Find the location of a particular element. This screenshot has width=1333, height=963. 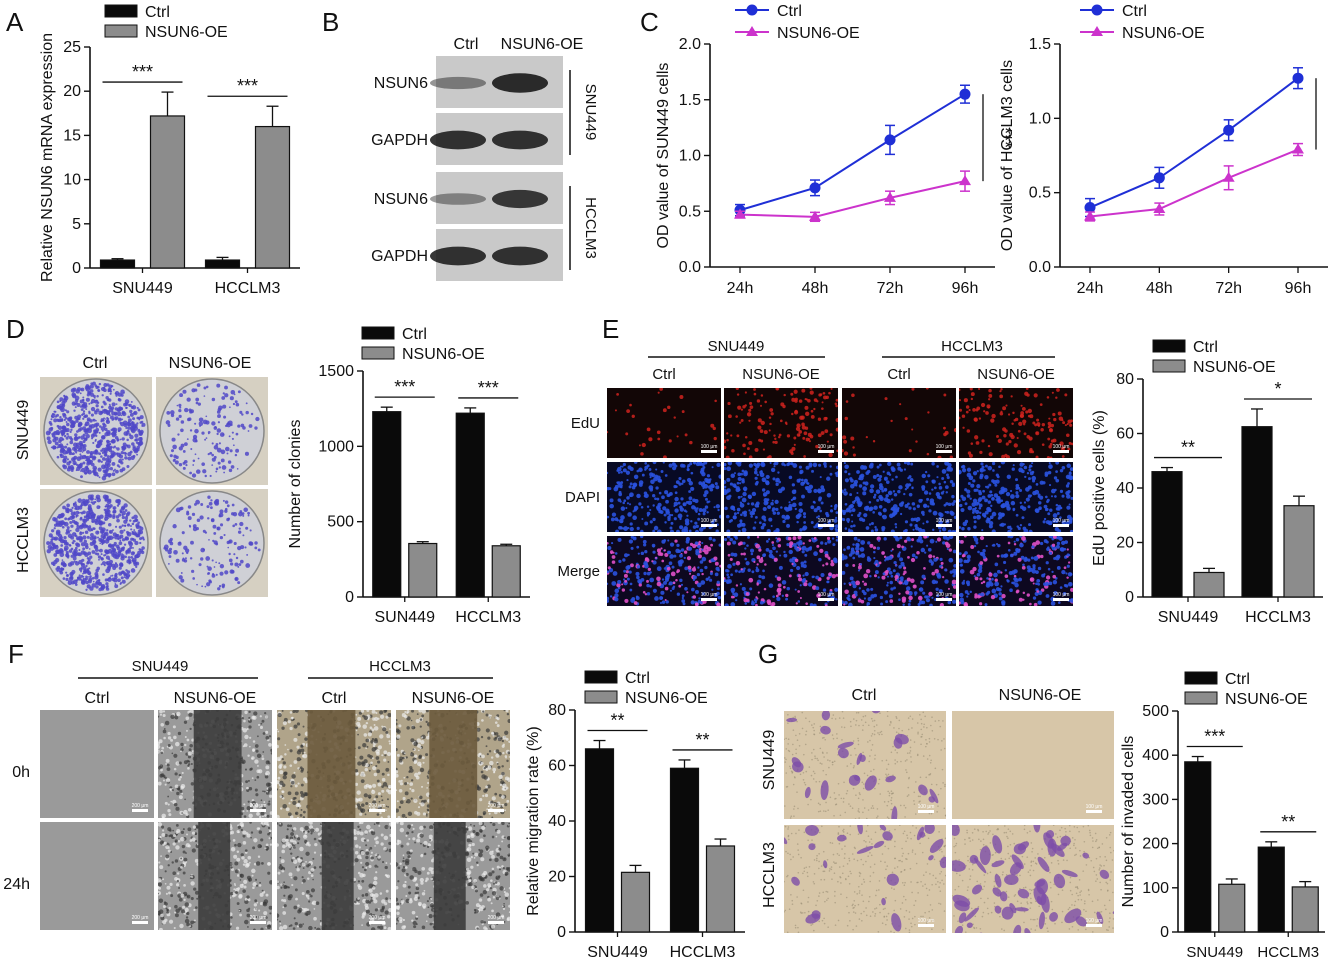

colony-image-snu449-oe-colony is located at coordinates (210, 476).